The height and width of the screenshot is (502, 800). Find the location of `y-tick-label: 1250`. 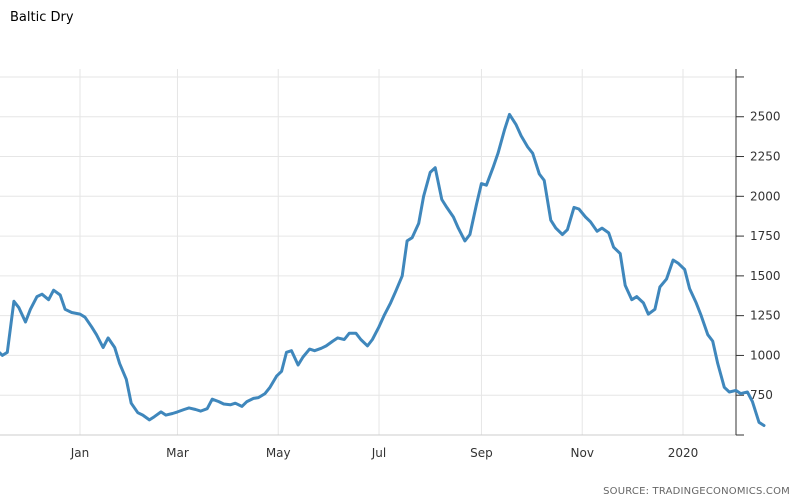

y-tick-label: 1250 is located at coordinates (765, 316).